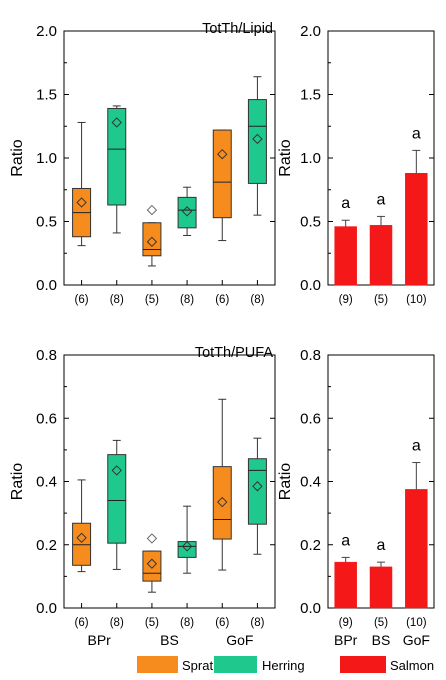 Image resolution: width=446 pixels, height=680 pixels. I want to click on y-tick-label: 1.5, so click(46, 95).